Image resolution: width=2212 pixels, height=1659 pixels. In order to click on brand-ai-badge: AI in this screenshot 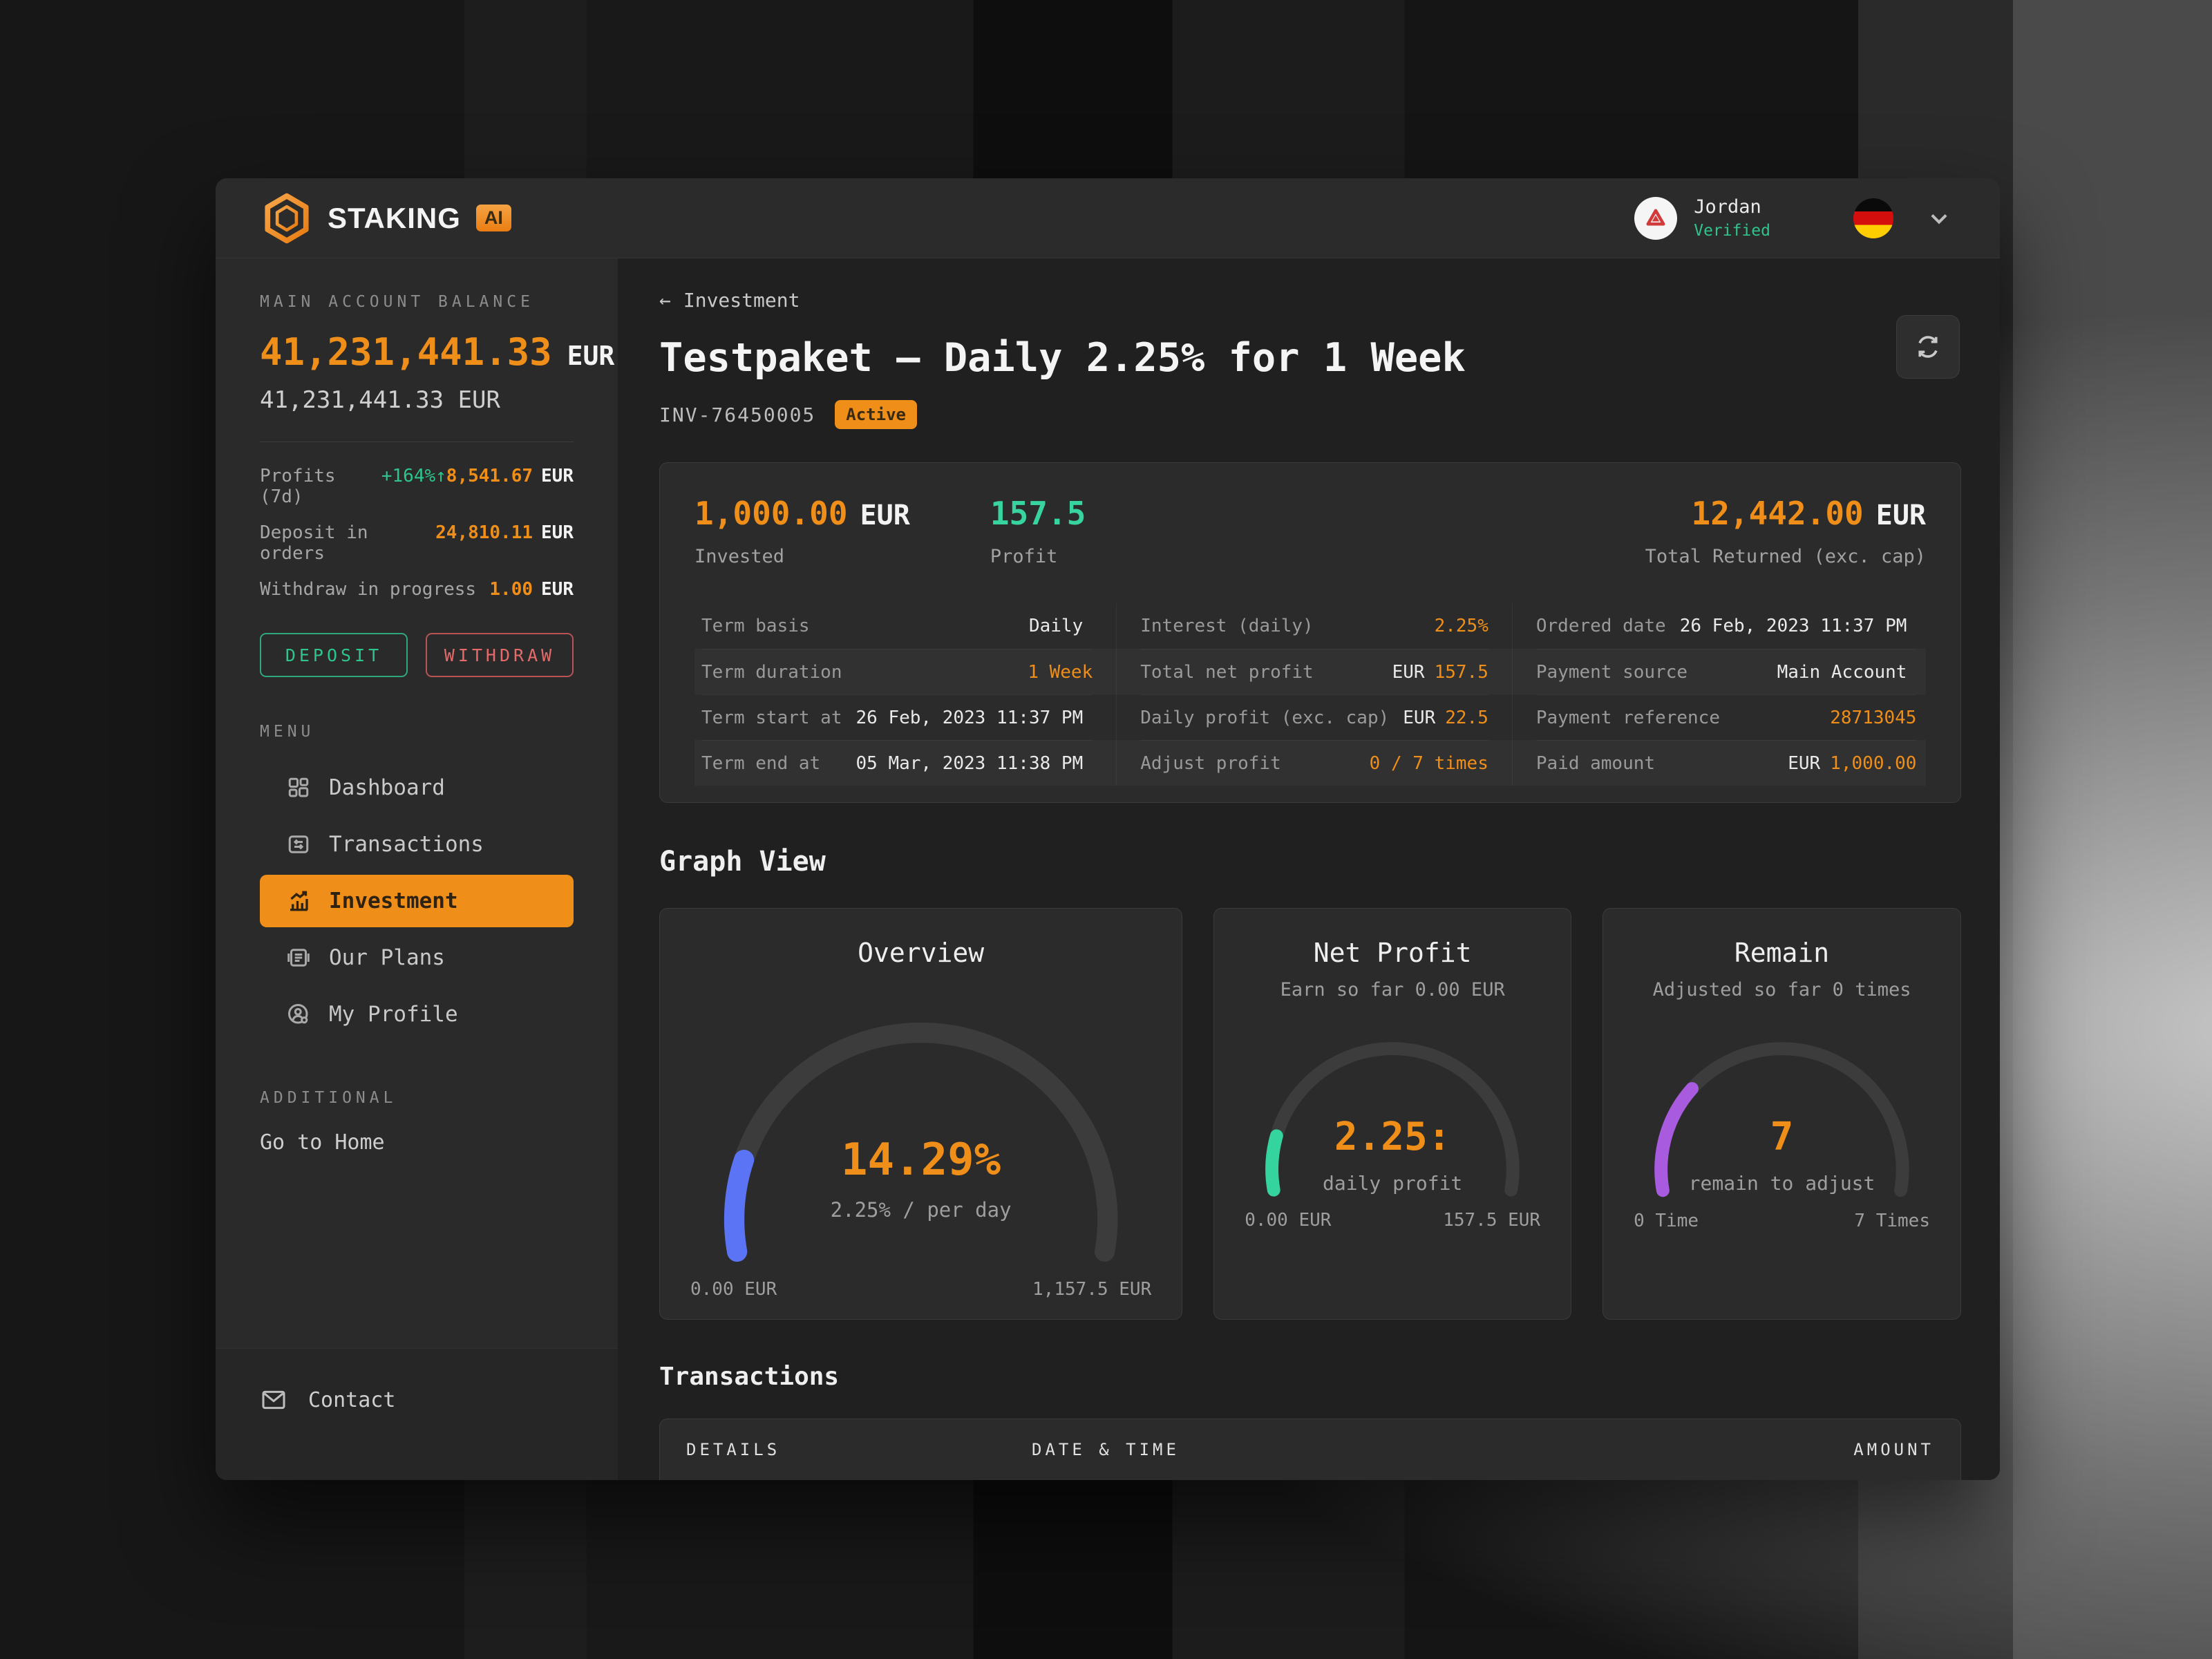, I will do `click(493, 218)`.